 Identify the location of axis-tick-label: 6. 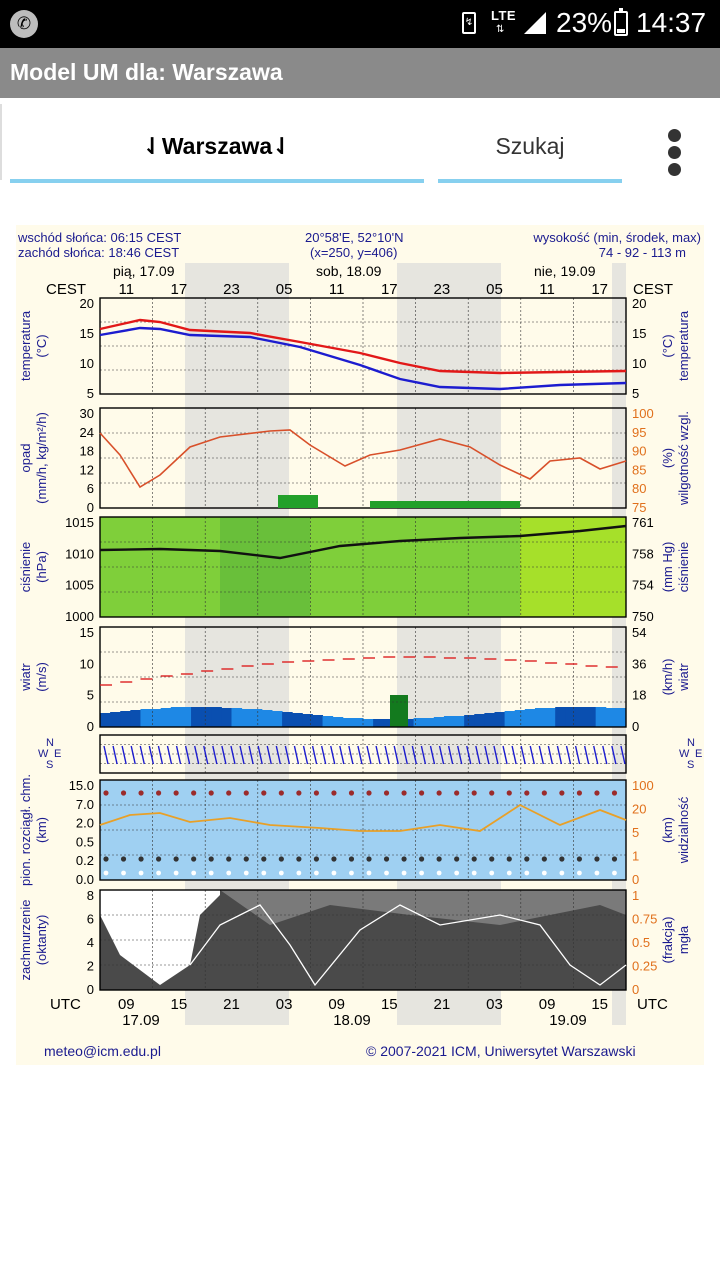
(90, 488).